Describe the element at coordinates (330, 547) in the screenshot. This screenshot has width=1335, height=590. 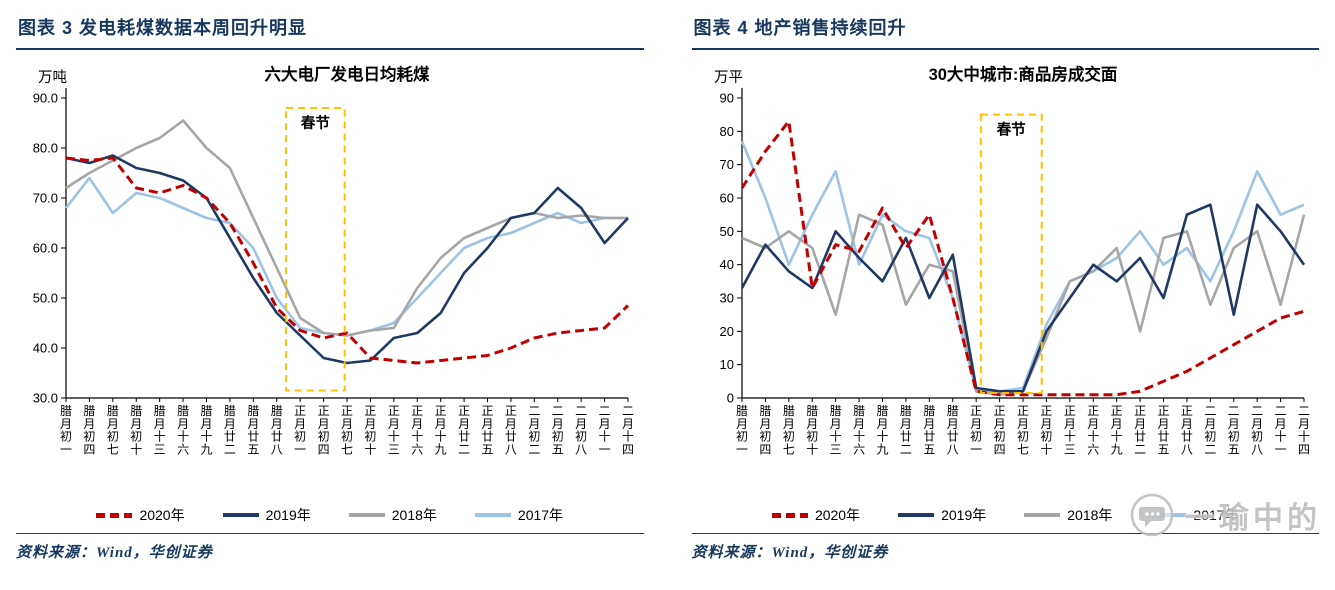
I see `figure-3-footer: 资料来源：Wind，华创证券` at that location.